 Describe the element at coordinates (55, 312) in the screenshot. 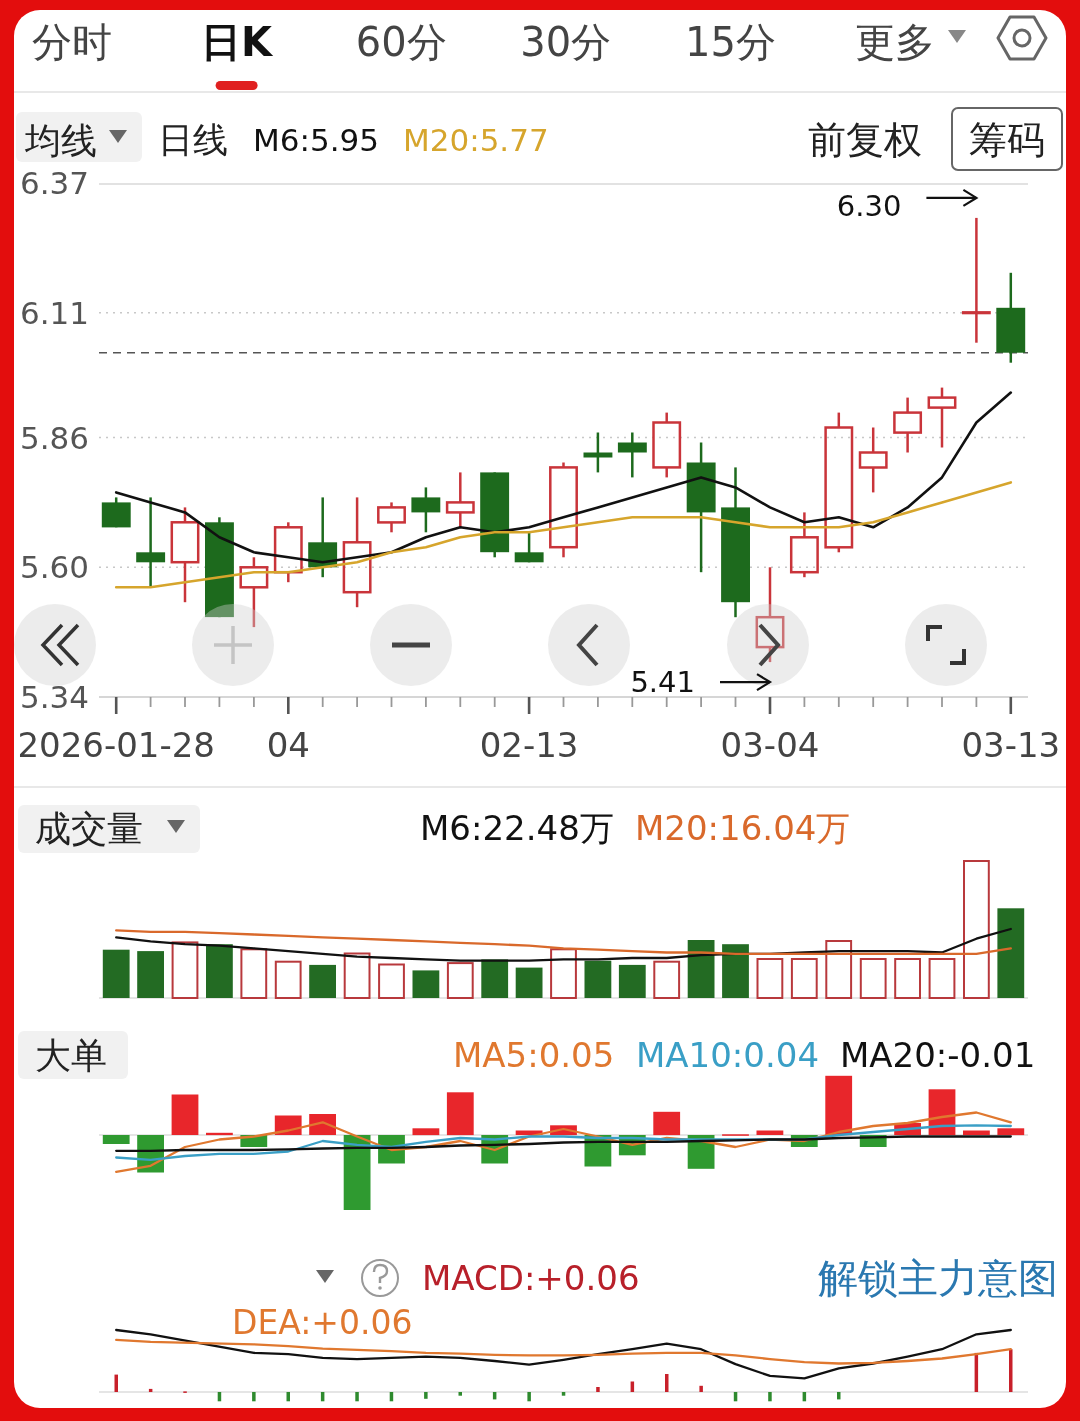

I see `y-tick-label: 6.11` at that location.